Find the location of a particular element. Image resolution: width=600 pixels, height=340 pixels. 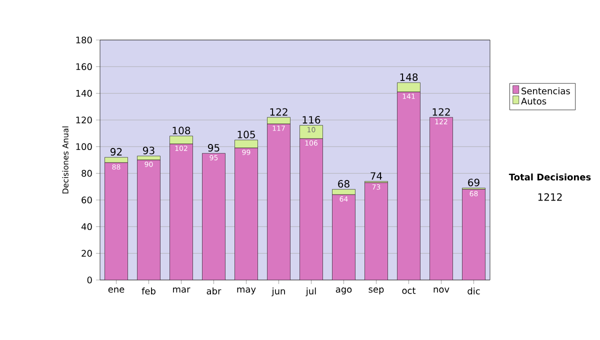

x-tick-label: nov is located at coordinates (442, 290).